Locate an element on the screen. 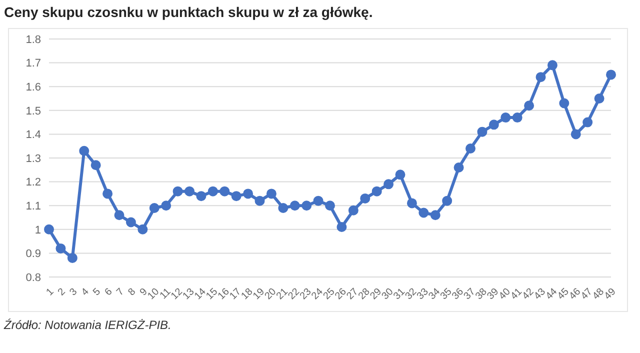 The image size is (640, 353). x-tick-label: 10 is located at coordinates (154, 294).